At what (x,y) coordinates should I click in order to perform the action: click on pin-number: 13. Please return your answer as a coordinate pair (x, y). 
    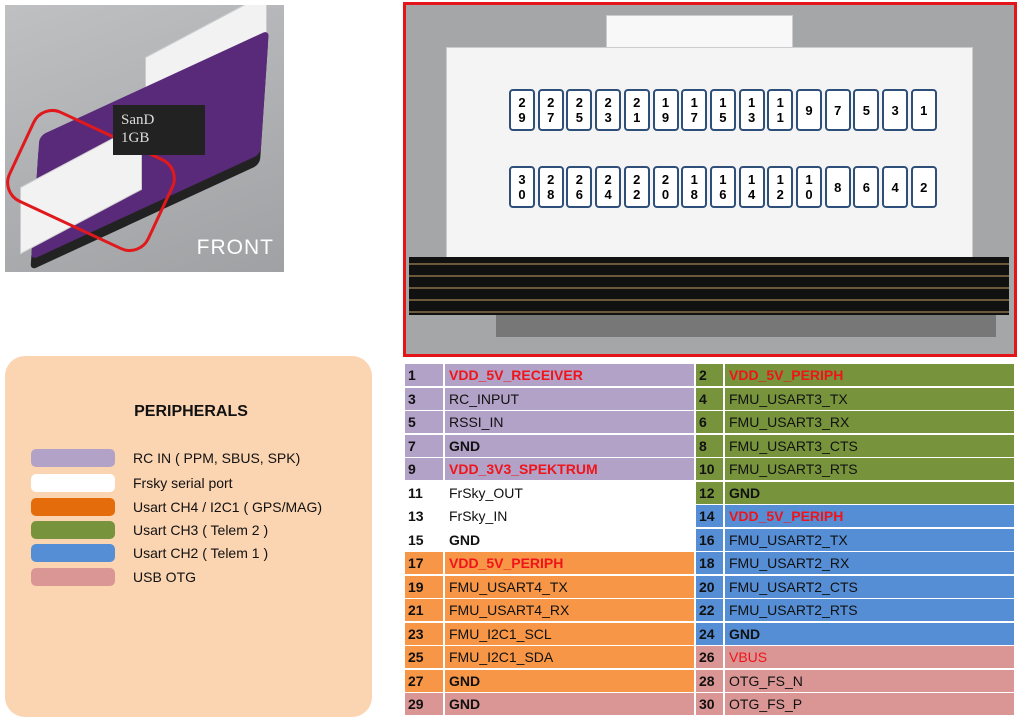
    Looking at the image, I should click on (425, 516).